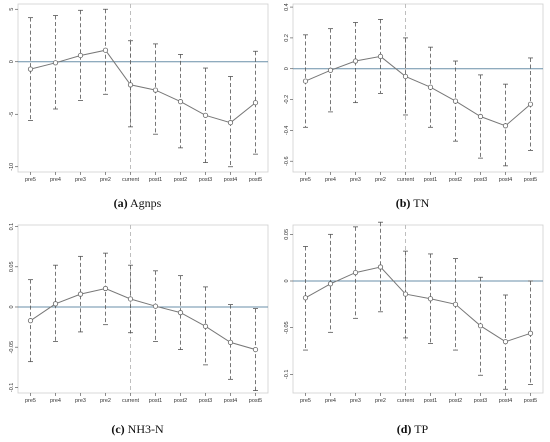 The height and width of the screenshot is (442, 550). Describe the element at coordinates (287, 7) in the screenshot. I see `y-tick-label: 0.4` at that location.